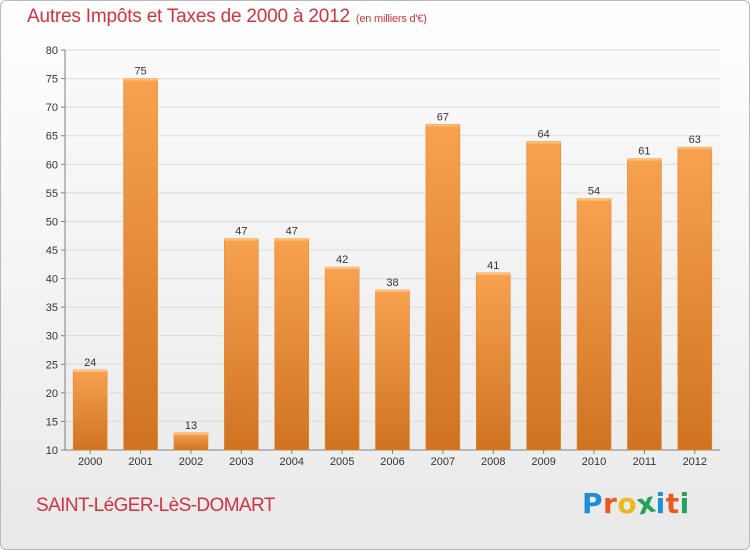 This screenshot has height=550, width=750. What do you see at coordinates (544, 134) in the screenshot?
I see `data-label: 64` at bounding box center [544, 134].